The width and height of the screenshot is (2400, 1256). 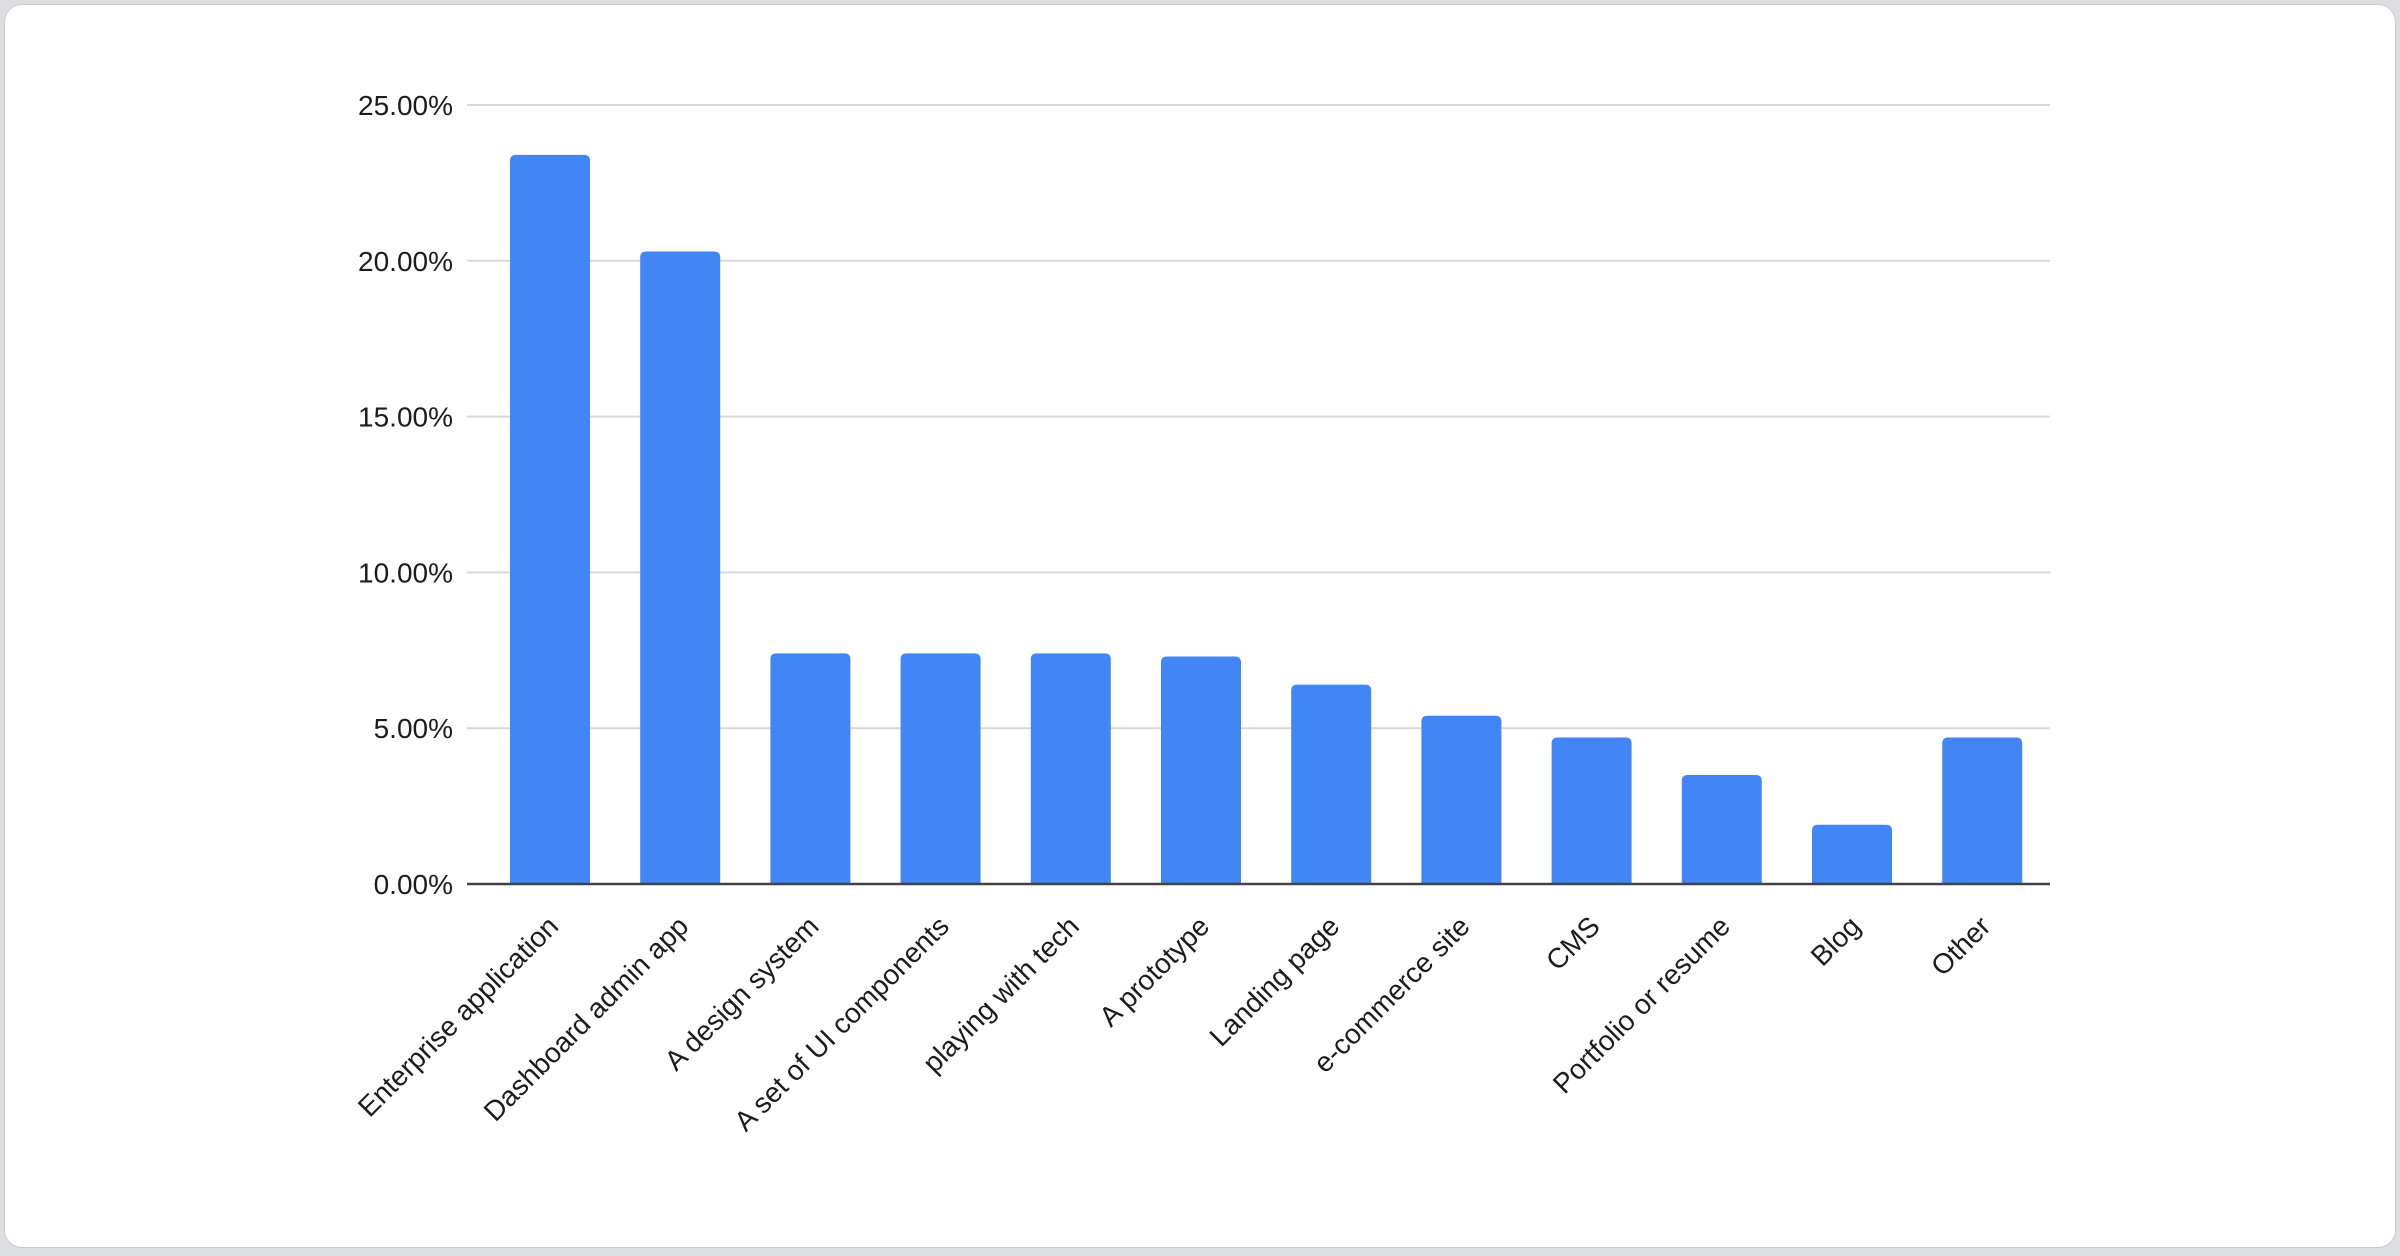 What do you see at coordinates (1960, 945) in the screenshot?
I see `x-axis-category-label: Other` at bounding box center [1960, 945].